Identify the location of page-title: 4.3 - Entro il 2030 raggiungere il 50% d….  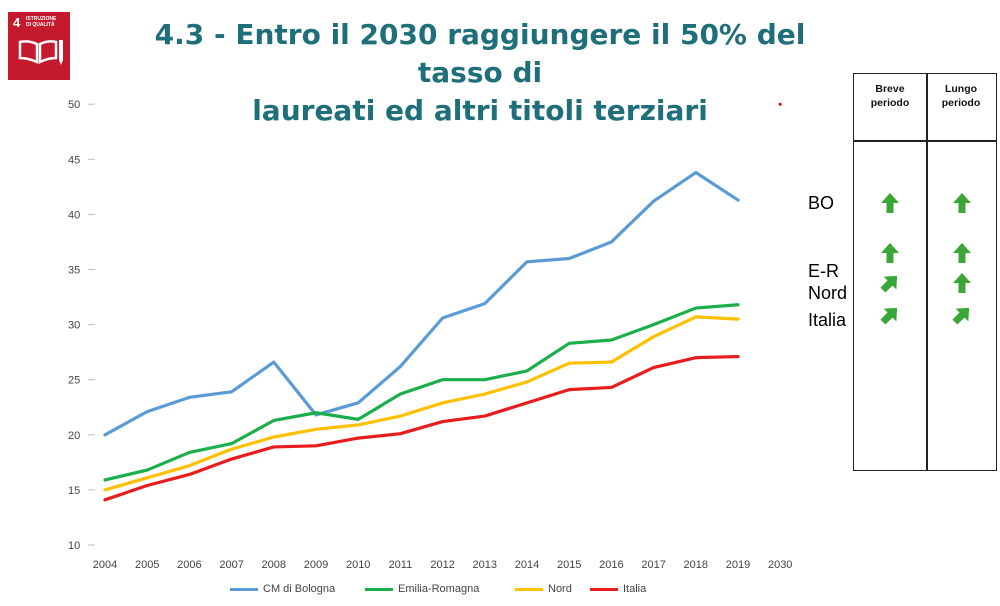
(480, 73).